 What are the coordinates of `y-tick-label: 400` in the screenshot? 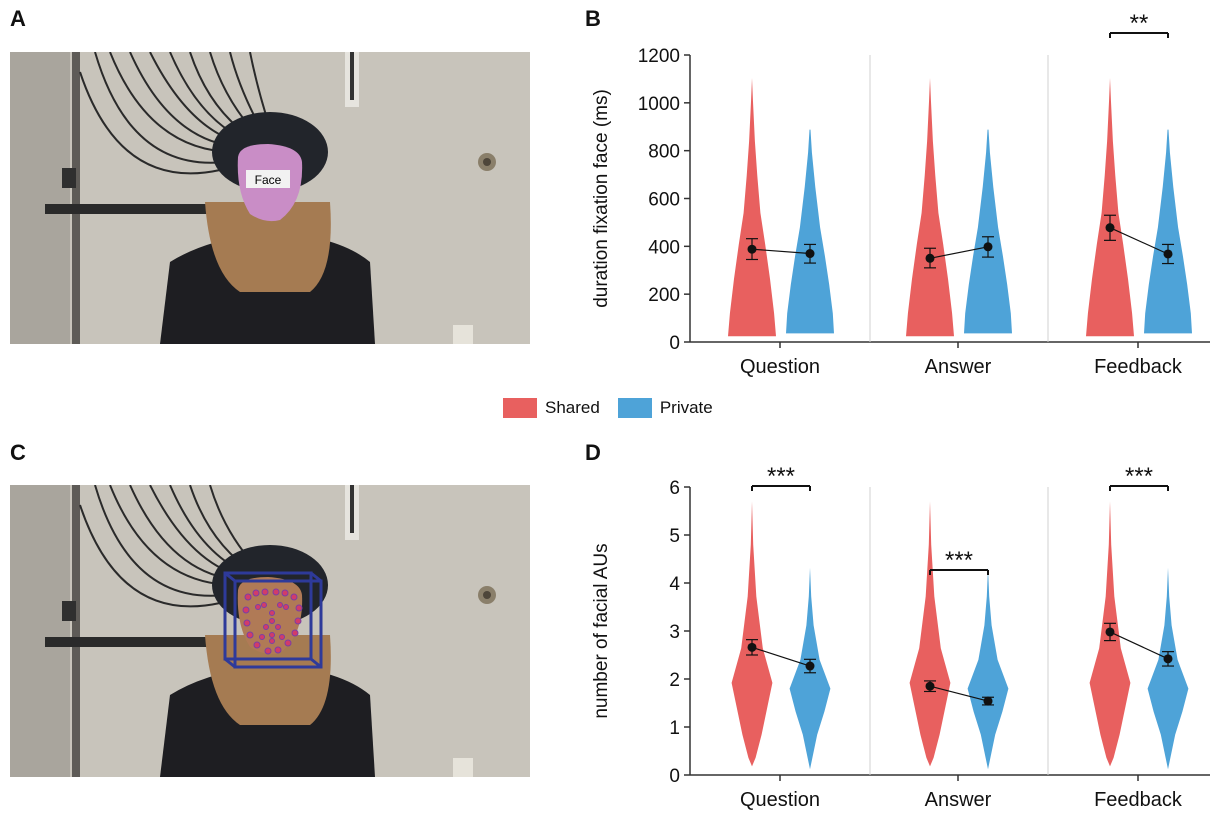 It's located at (664, 247).